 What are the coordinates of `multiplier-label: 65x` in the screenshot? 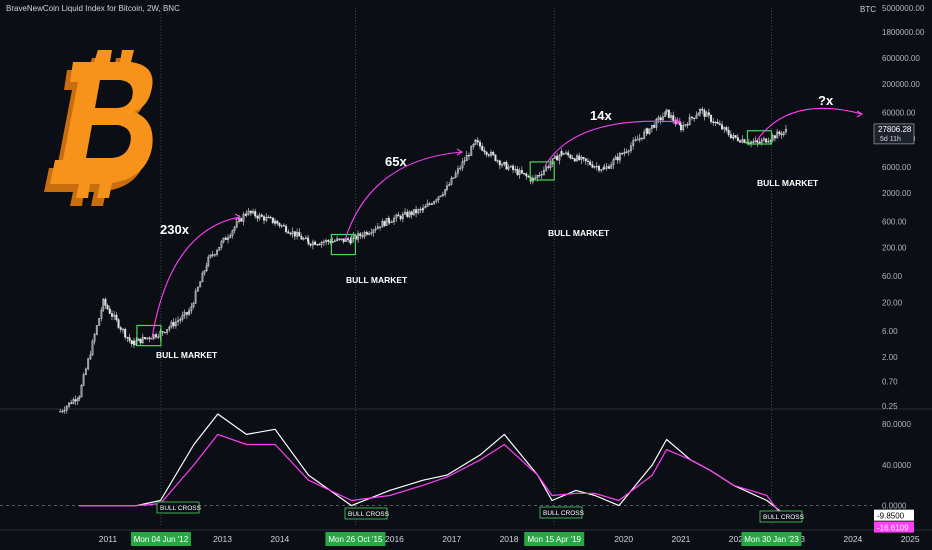 It's located at (396, 161).